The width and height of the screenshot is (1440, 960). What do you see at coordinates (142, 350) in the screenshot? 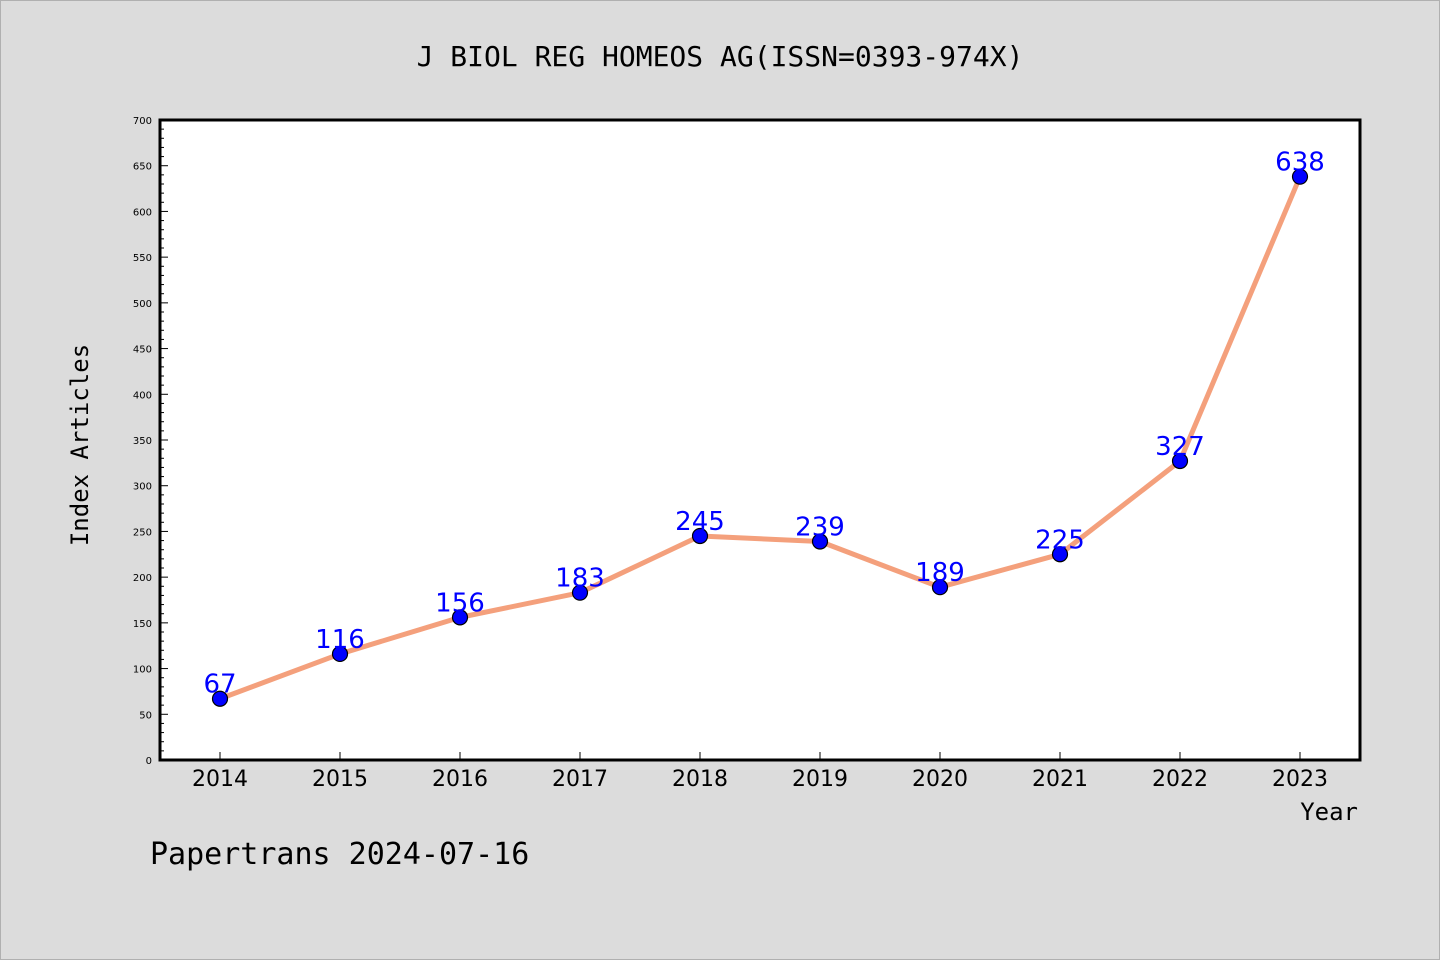
I see `y-tick-label: 450` at bounding box center [142, 350].